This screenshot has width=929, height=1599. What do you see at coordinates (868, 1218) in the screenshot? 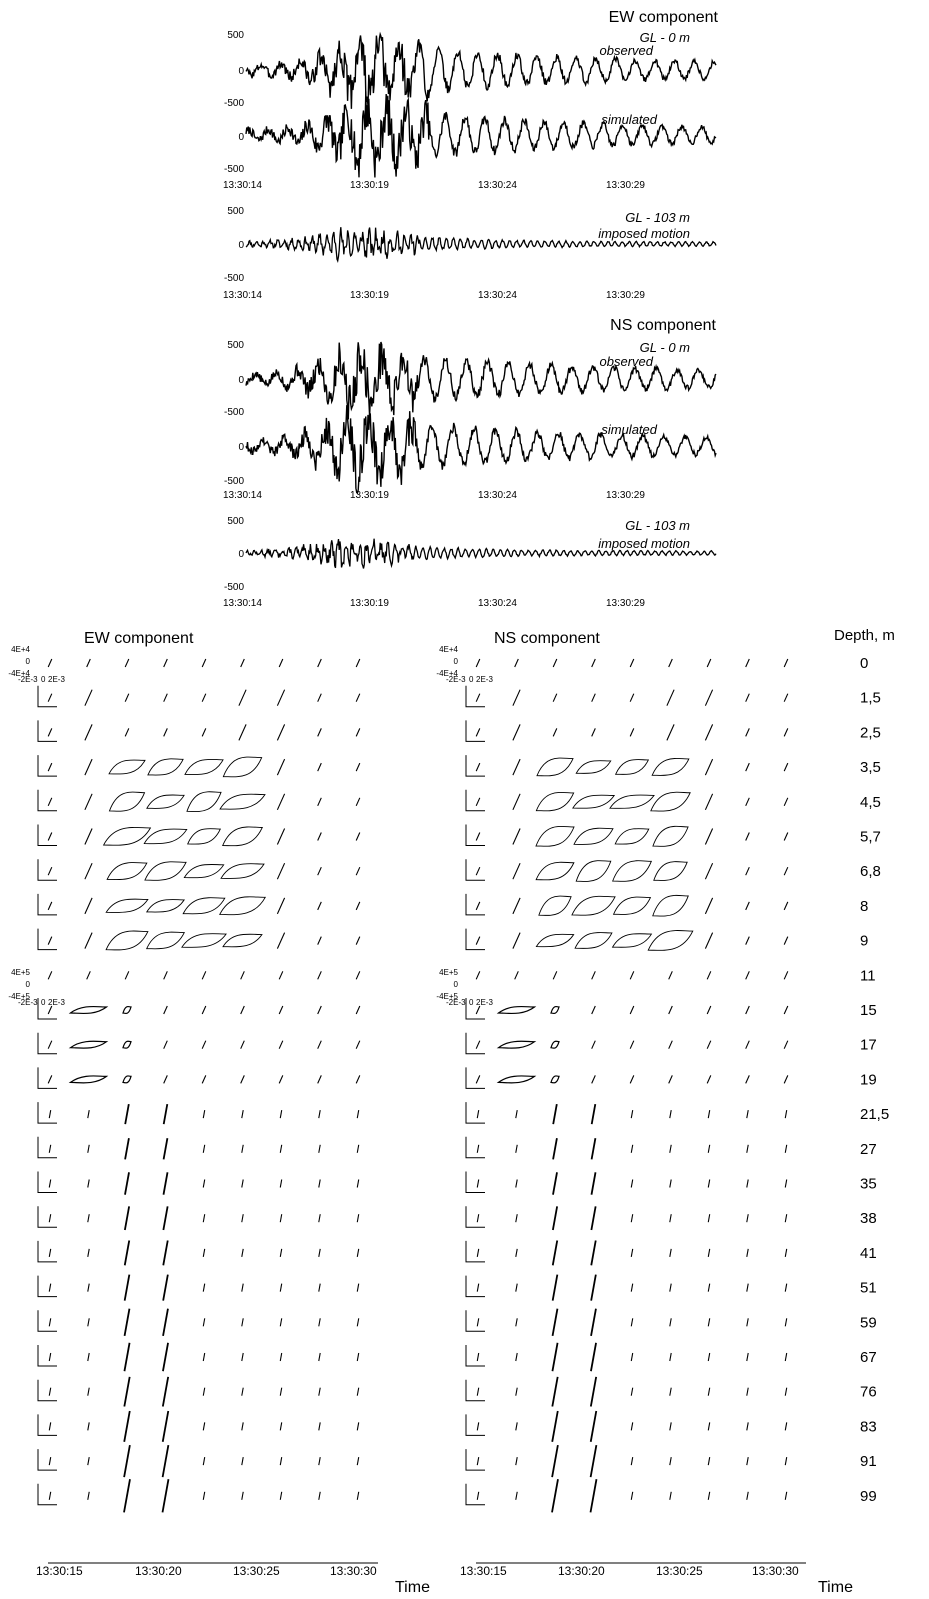
I see `depth-label: 38` at bounding box center [868, 1218].